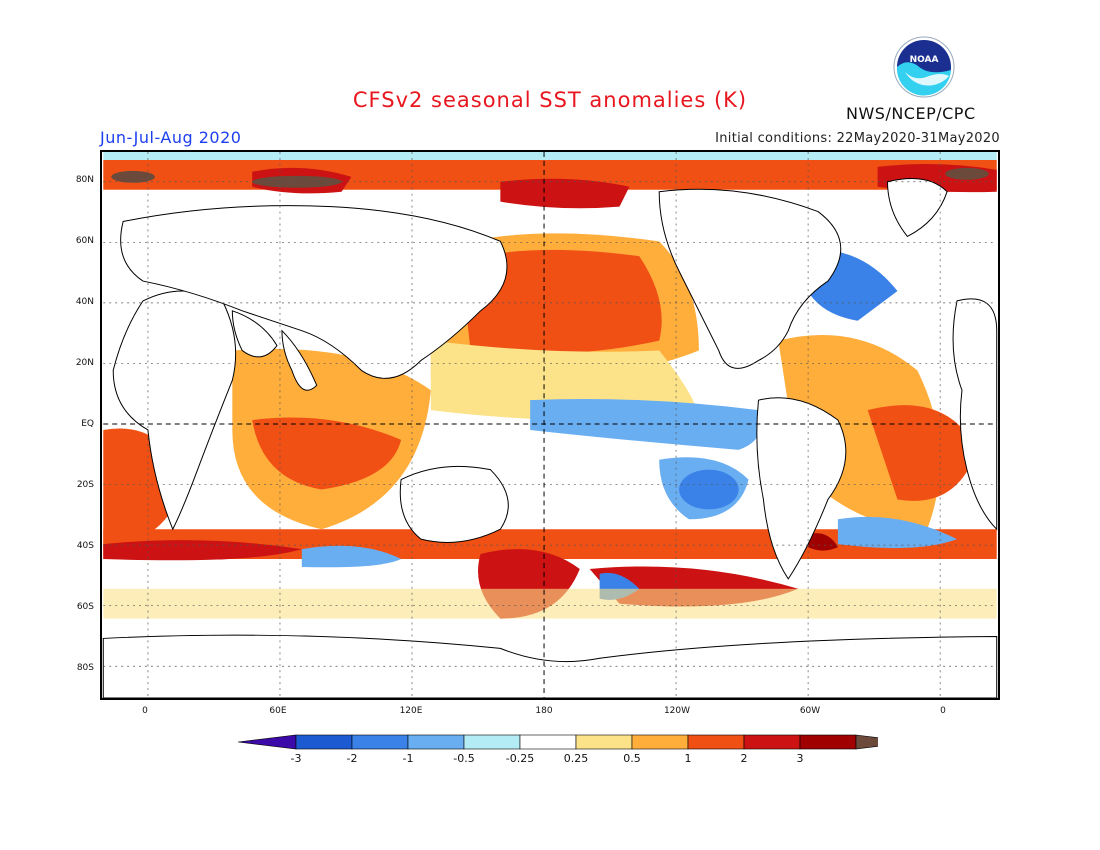  What do you see at coordinates (299, 360) in the screenshot?
I see `india` at bounding box center [299, 360].